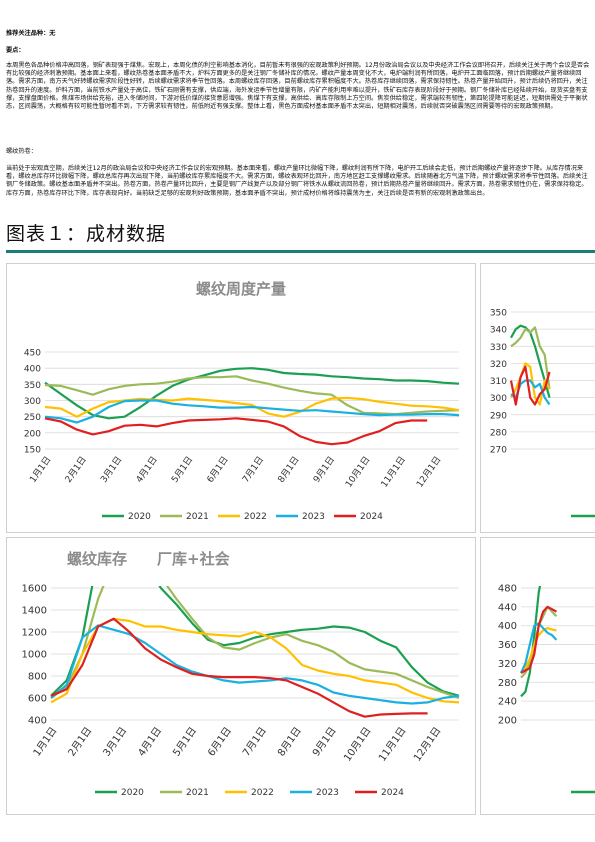  I want to click on y-tick-label: 800, so click(37, 677).